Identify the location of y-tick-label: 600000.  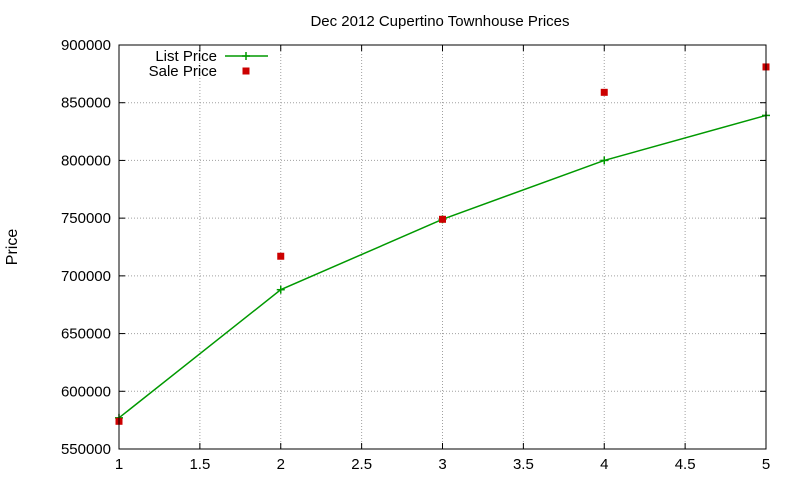
(86, 391).